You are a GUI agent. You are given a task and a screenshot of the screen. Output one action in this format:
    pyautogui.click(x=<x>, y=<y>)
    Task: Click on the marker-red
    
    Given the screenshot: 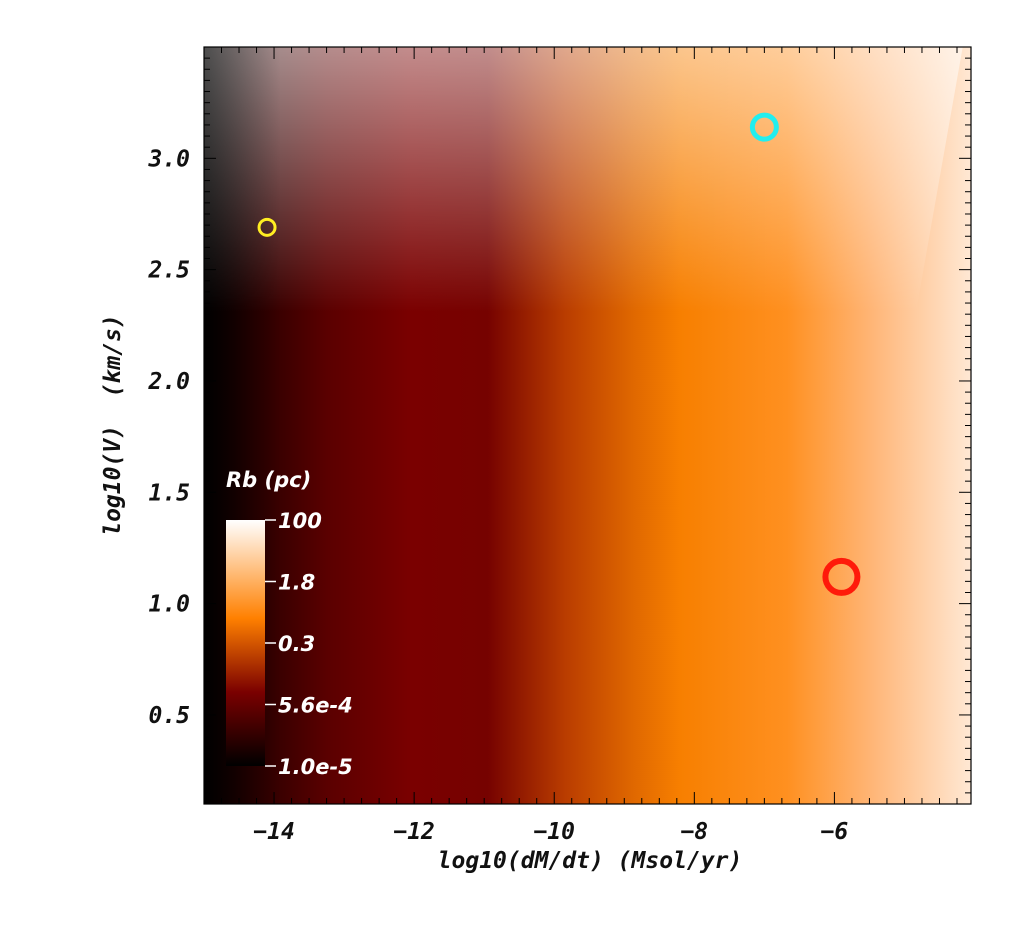 What is the action you would take?
    pyautogui.click(x=841, y=576)
    